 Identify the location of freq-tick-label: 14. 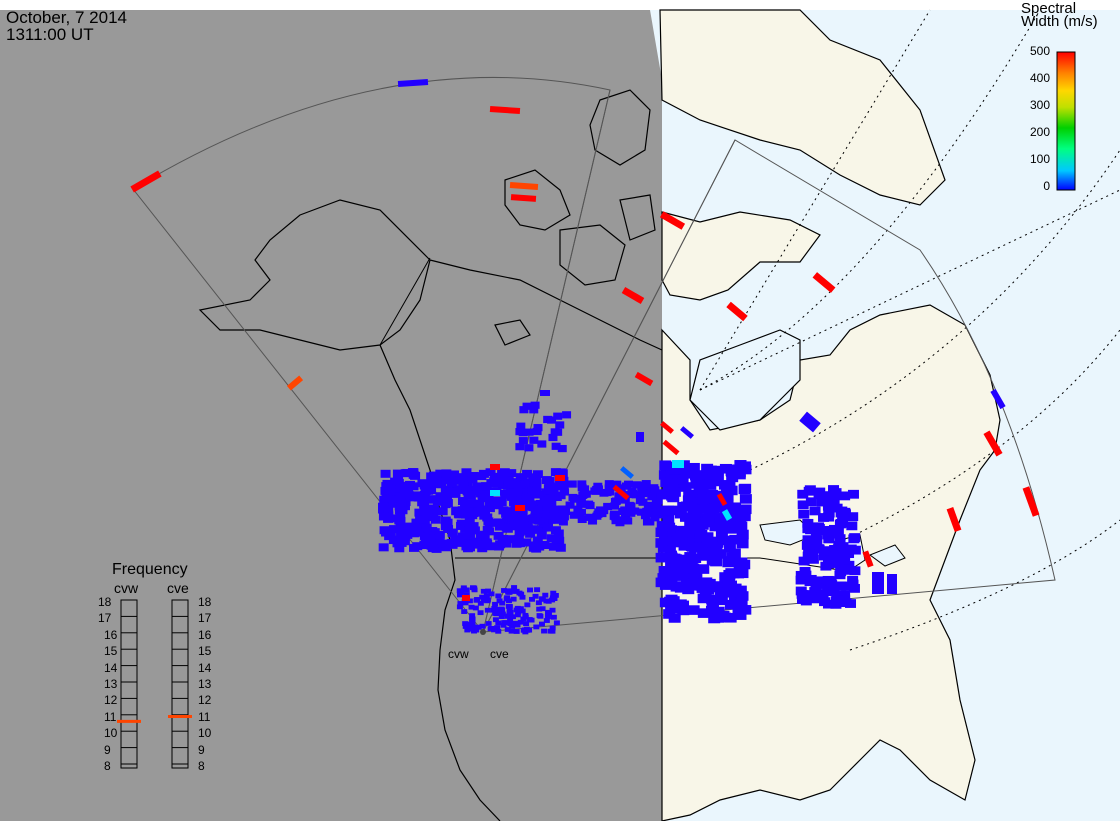
(111, 667).